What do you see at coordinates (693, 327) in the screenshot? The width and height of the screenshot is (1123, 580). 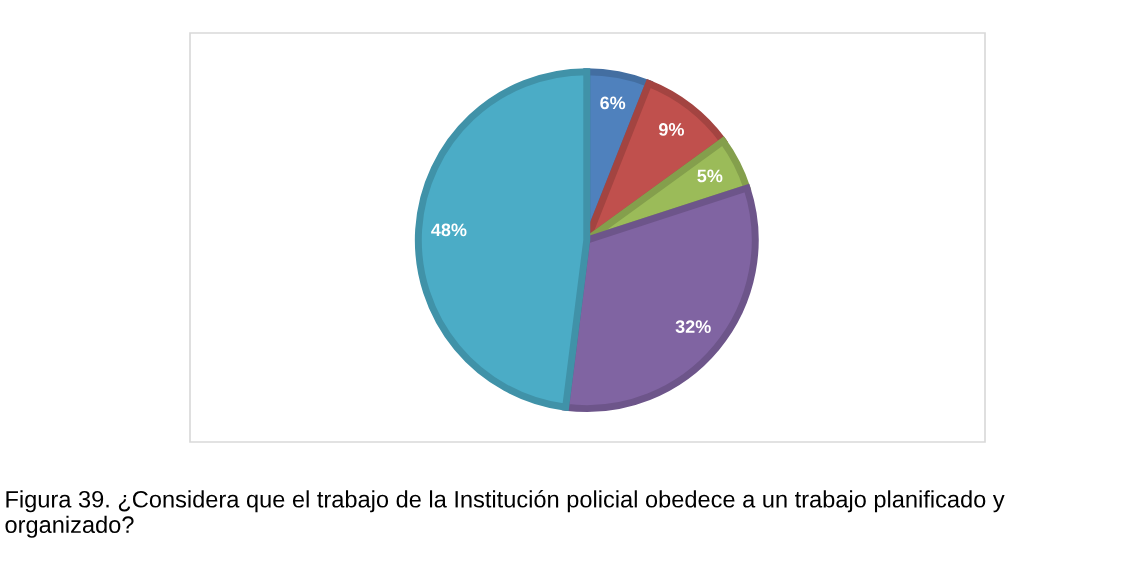 I see `data-label: 32%` at bounding box center [693, 327].